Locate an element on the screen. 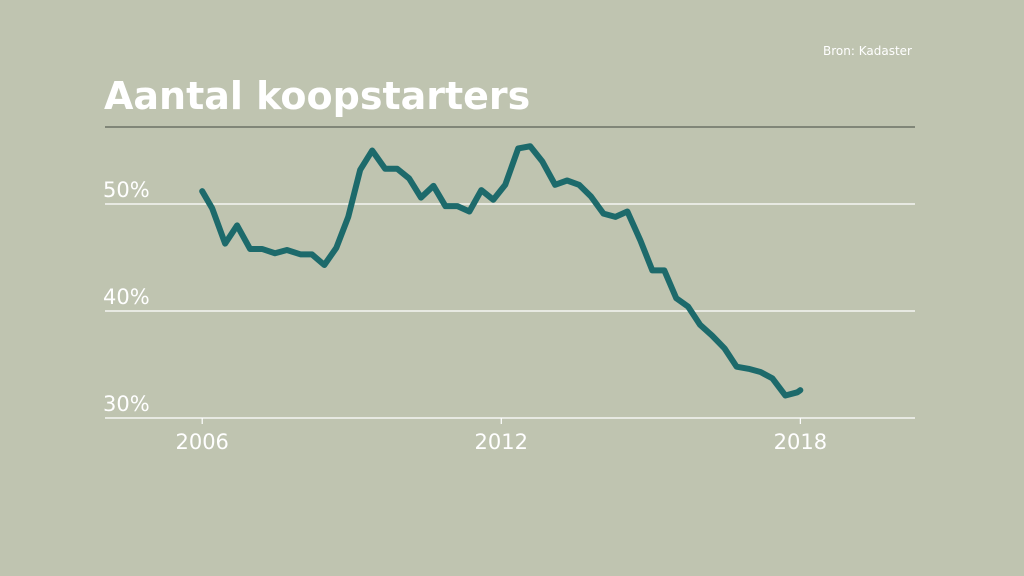  x-tick-label: 2018 is located at coordinates (800, 442).